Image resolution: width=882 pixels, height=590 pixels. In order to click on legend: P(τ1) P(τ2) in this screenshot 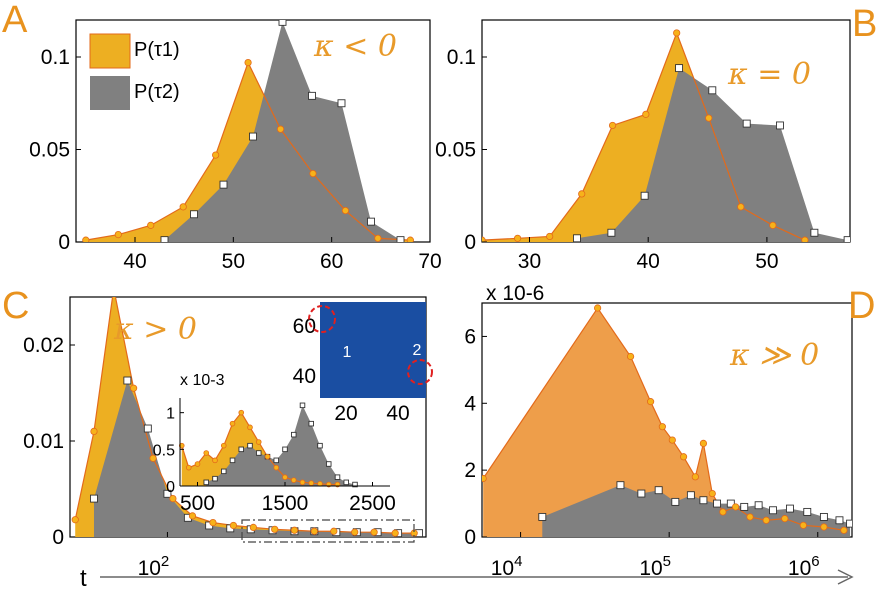, I will do `click(134, 71)`.